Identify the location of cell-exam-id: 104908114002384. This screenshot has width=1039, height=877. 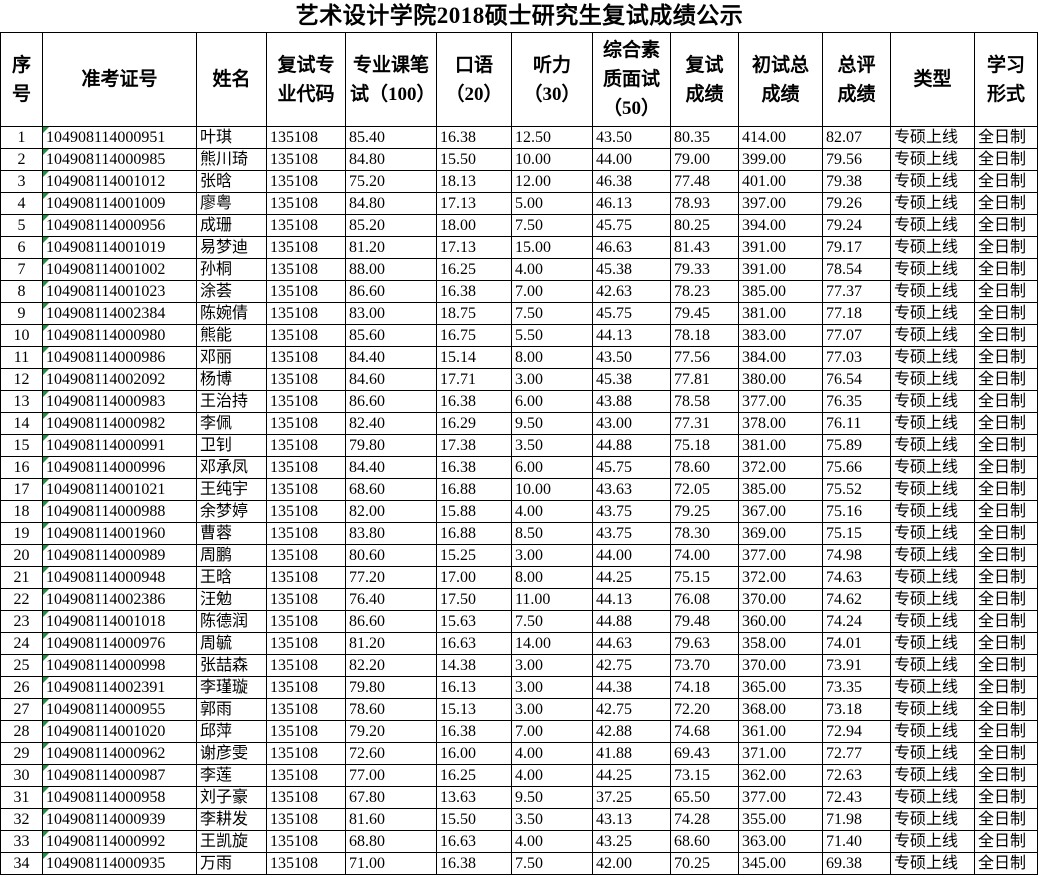
(119, 313).